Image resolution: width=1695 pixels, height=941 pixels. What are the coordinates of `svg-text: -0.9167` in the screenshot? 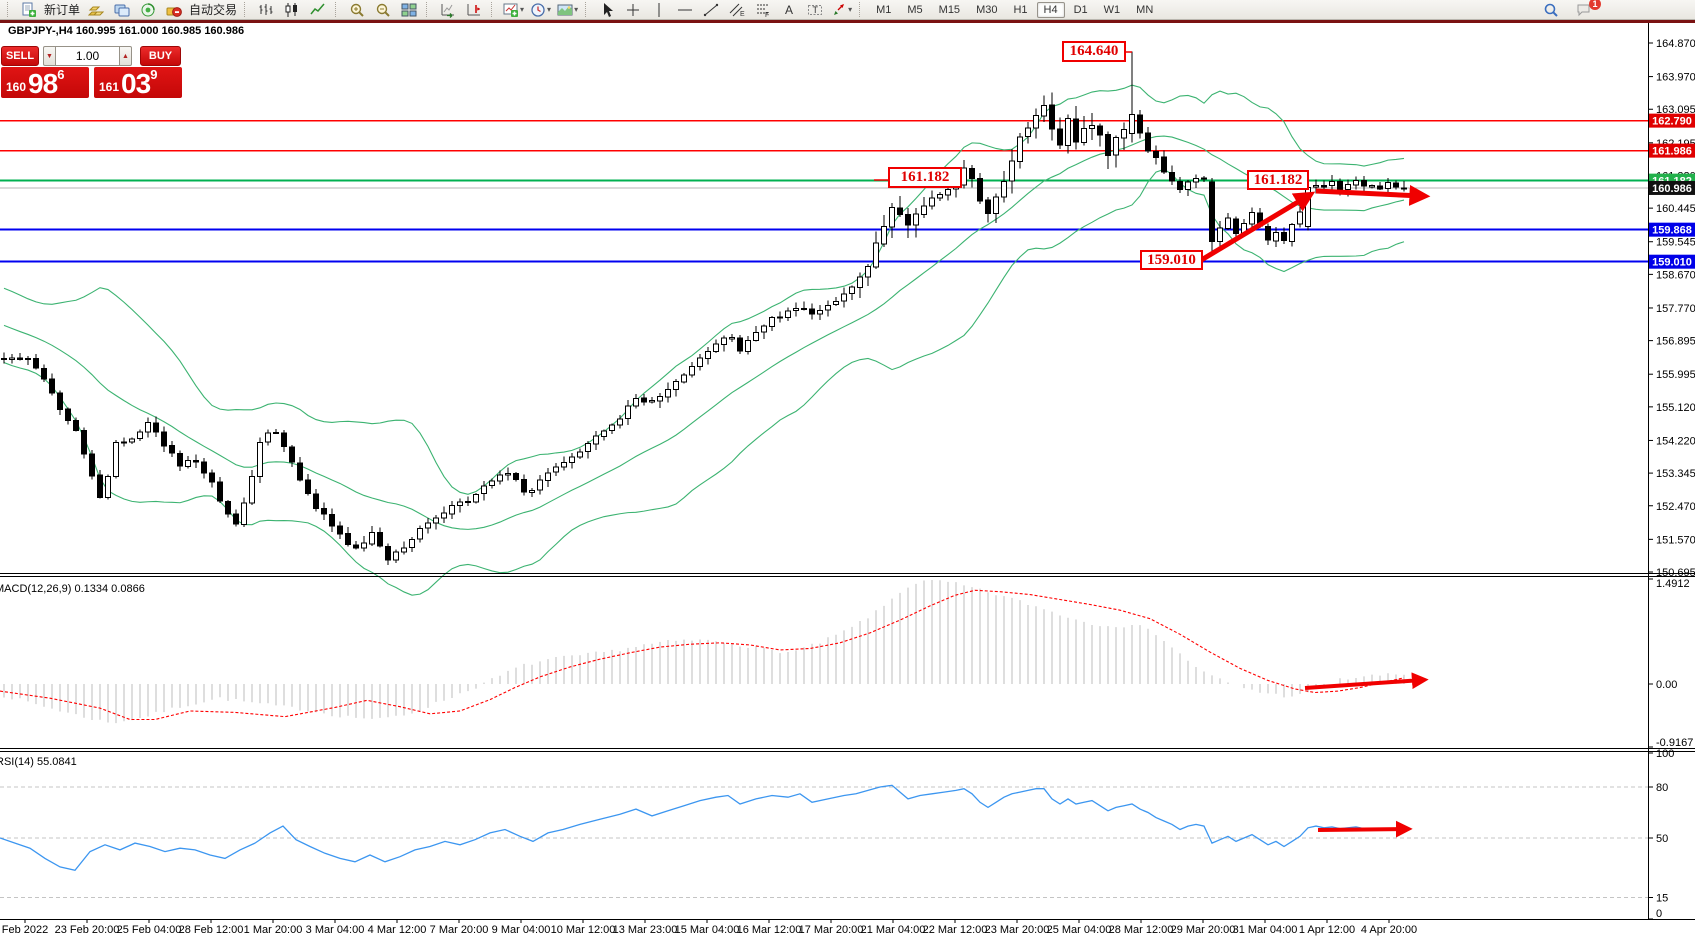 It's located at (1674, 743).